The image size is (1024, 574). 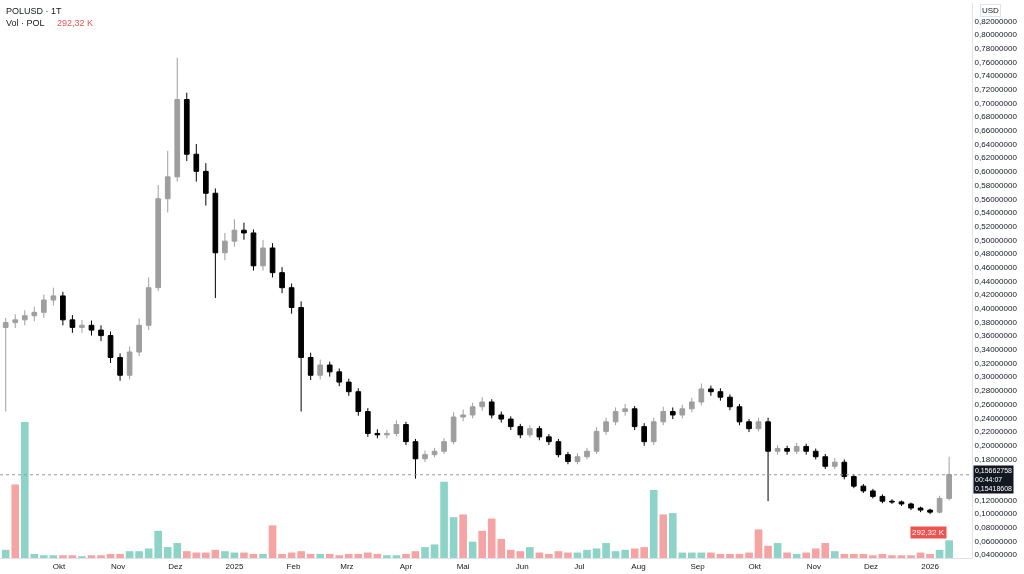 I want to click on y-tick-label: 0,44000000, so click(x=996, y=281).